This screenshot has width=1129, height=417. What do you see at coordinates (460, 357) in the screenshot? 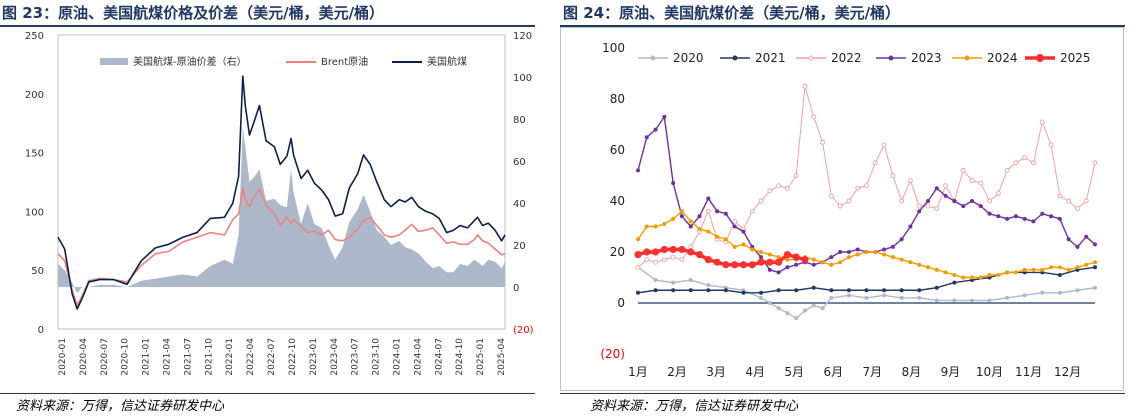
I see `x-tick-label: 2024-10` at bounding box center [460, 357].